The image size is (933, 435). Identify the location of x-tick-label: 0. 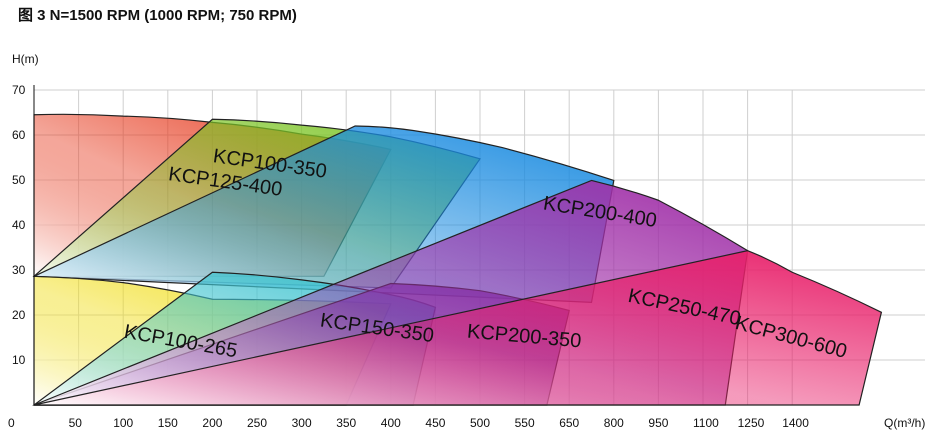
(11, 423).